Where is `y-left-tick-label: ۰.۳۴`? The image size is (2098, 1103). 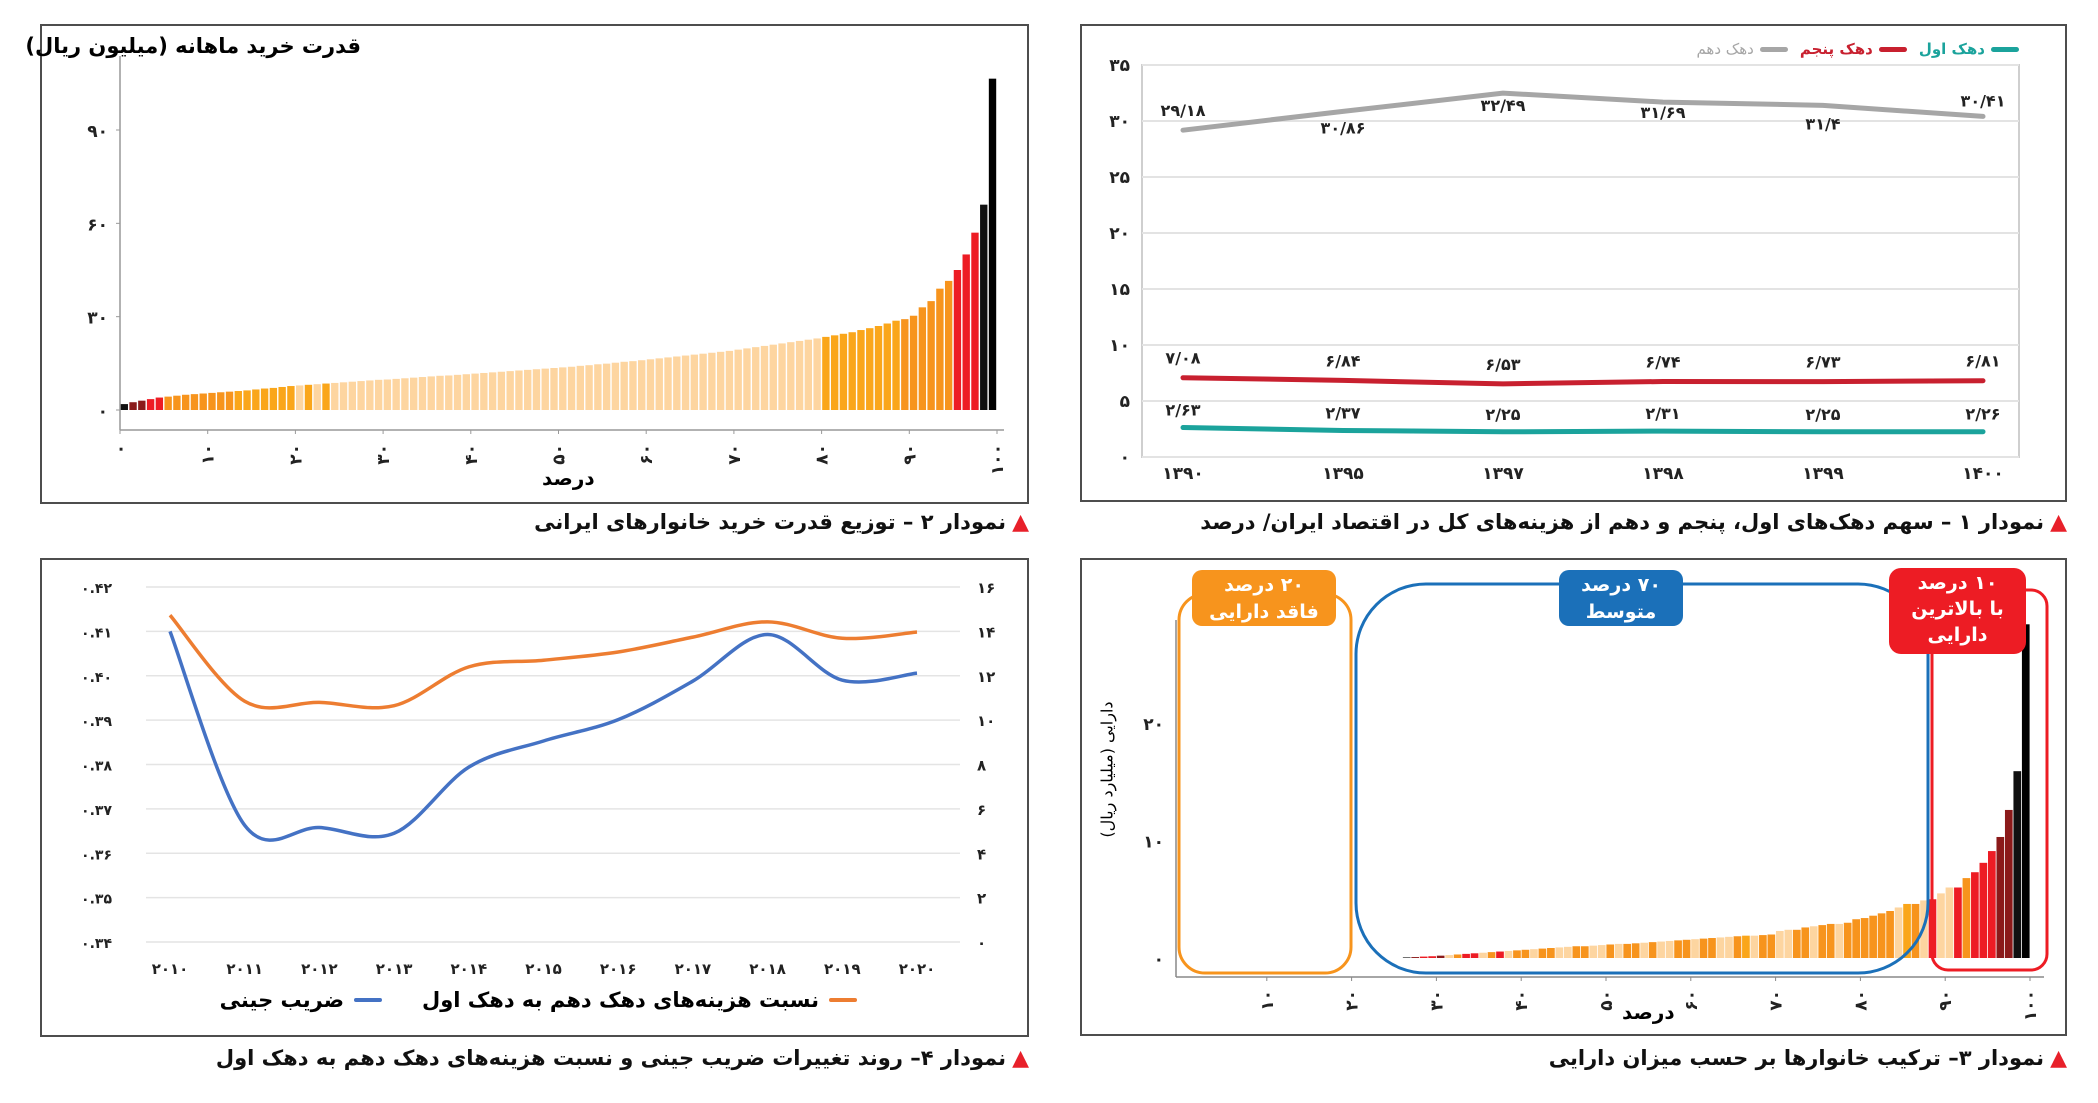
y-left-tick-label: ۰.۳۴ is located at coordinates (96, 944).